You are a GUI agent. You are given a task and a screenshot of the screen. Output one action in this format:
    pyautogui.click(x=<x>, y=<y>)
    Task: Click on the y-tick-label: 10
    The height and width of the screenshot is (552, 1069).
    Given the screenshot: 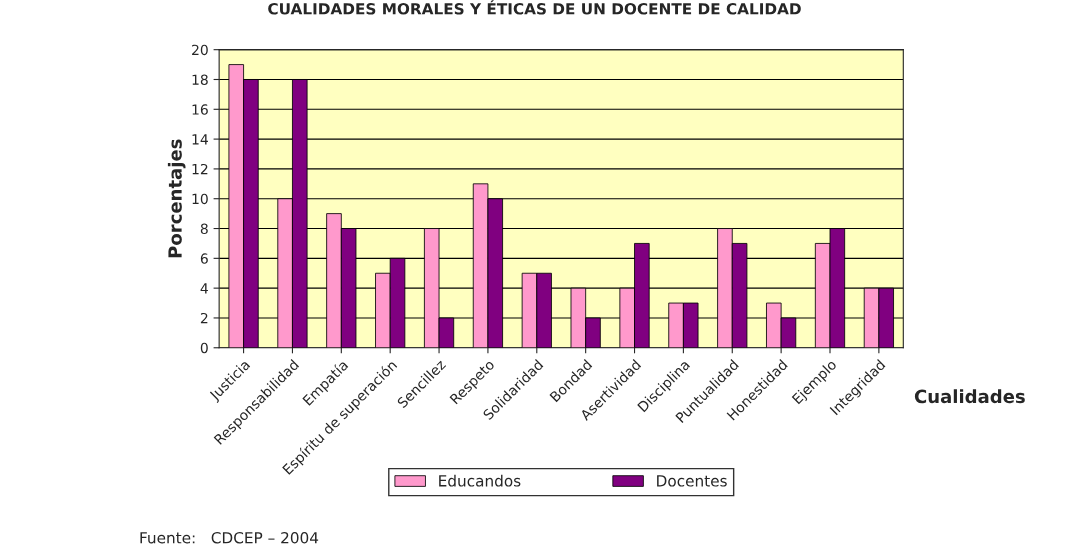 What is the action you would take?
    pyautogui.click(x=200, y=199)
    